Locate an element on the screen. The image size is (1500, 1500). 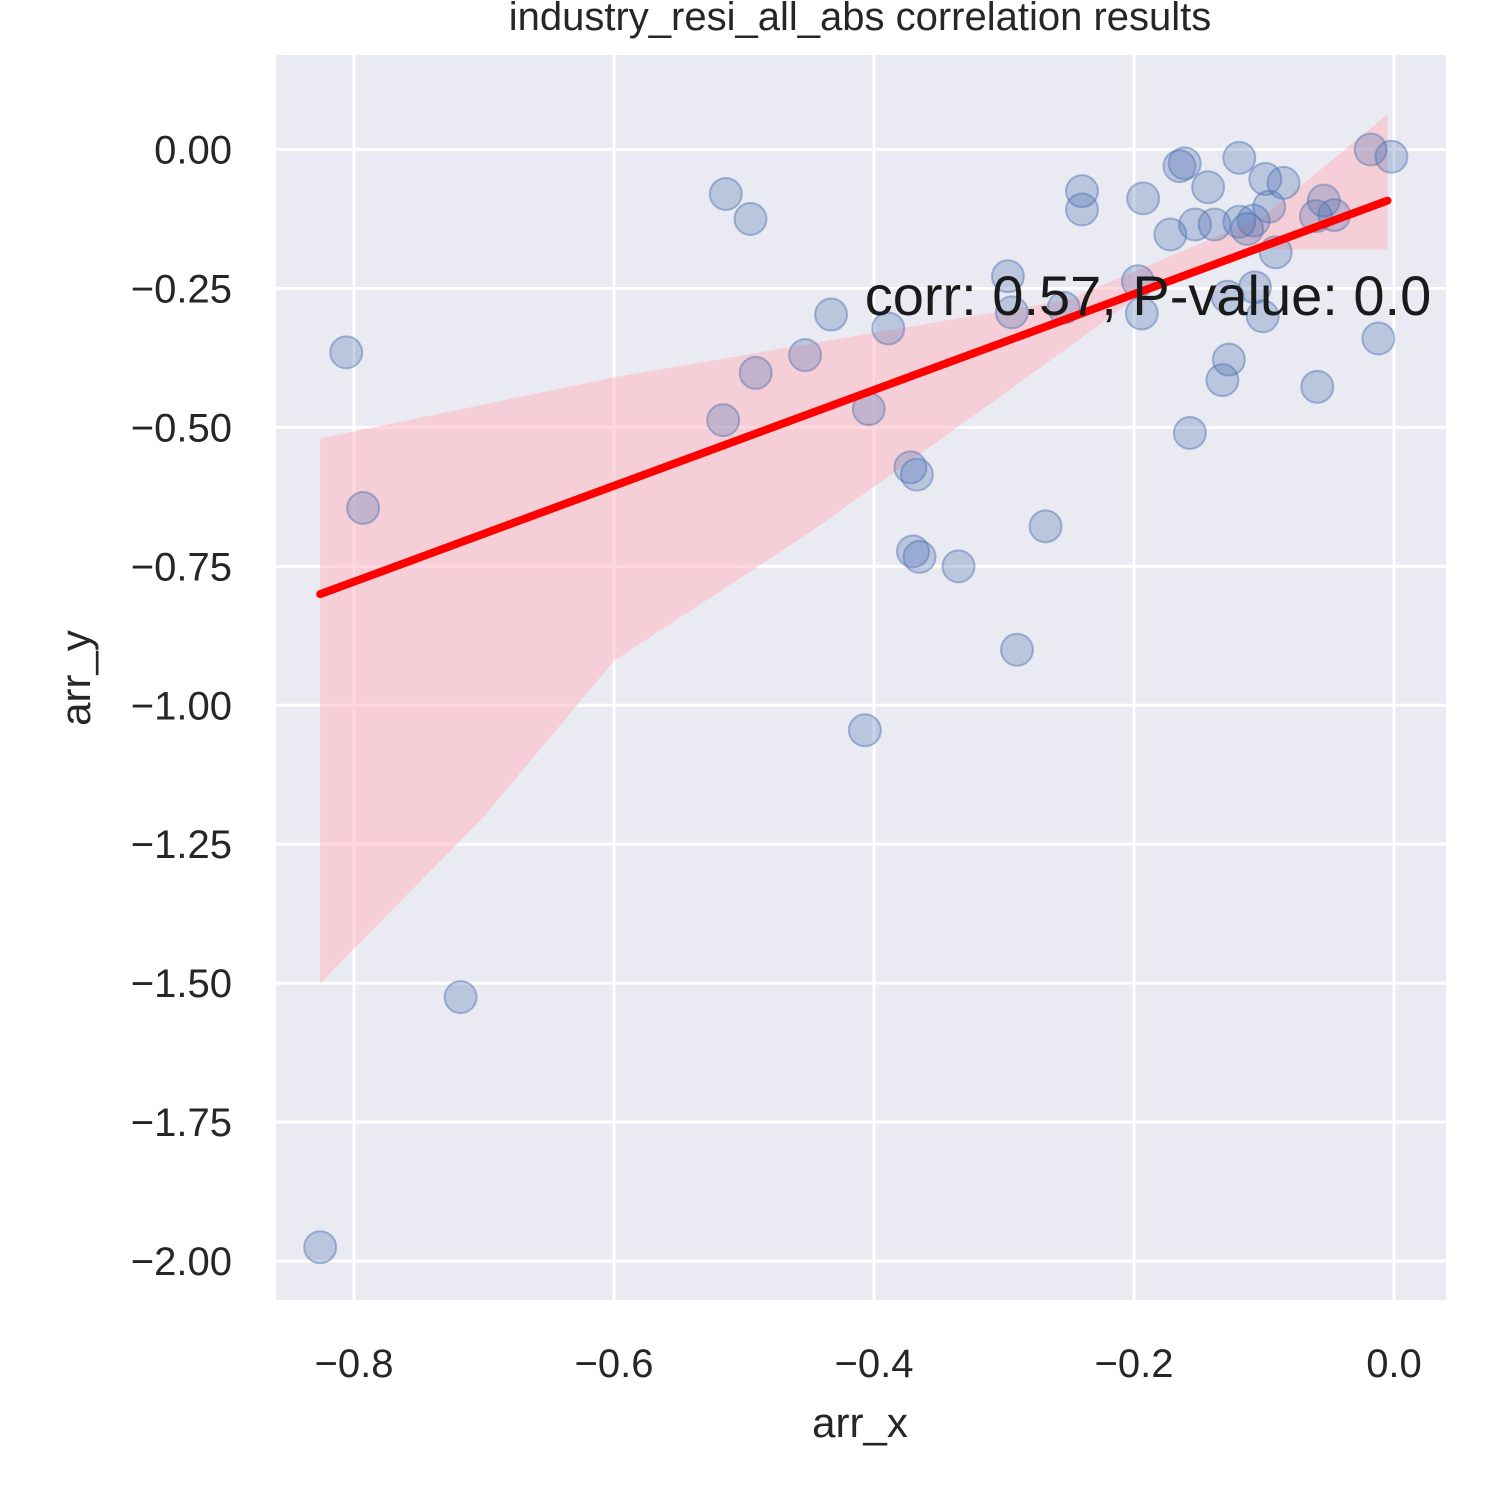
correlation-annotation: corr: 0.57, P-value: 0.0 is located at coordinates (1148, 295).